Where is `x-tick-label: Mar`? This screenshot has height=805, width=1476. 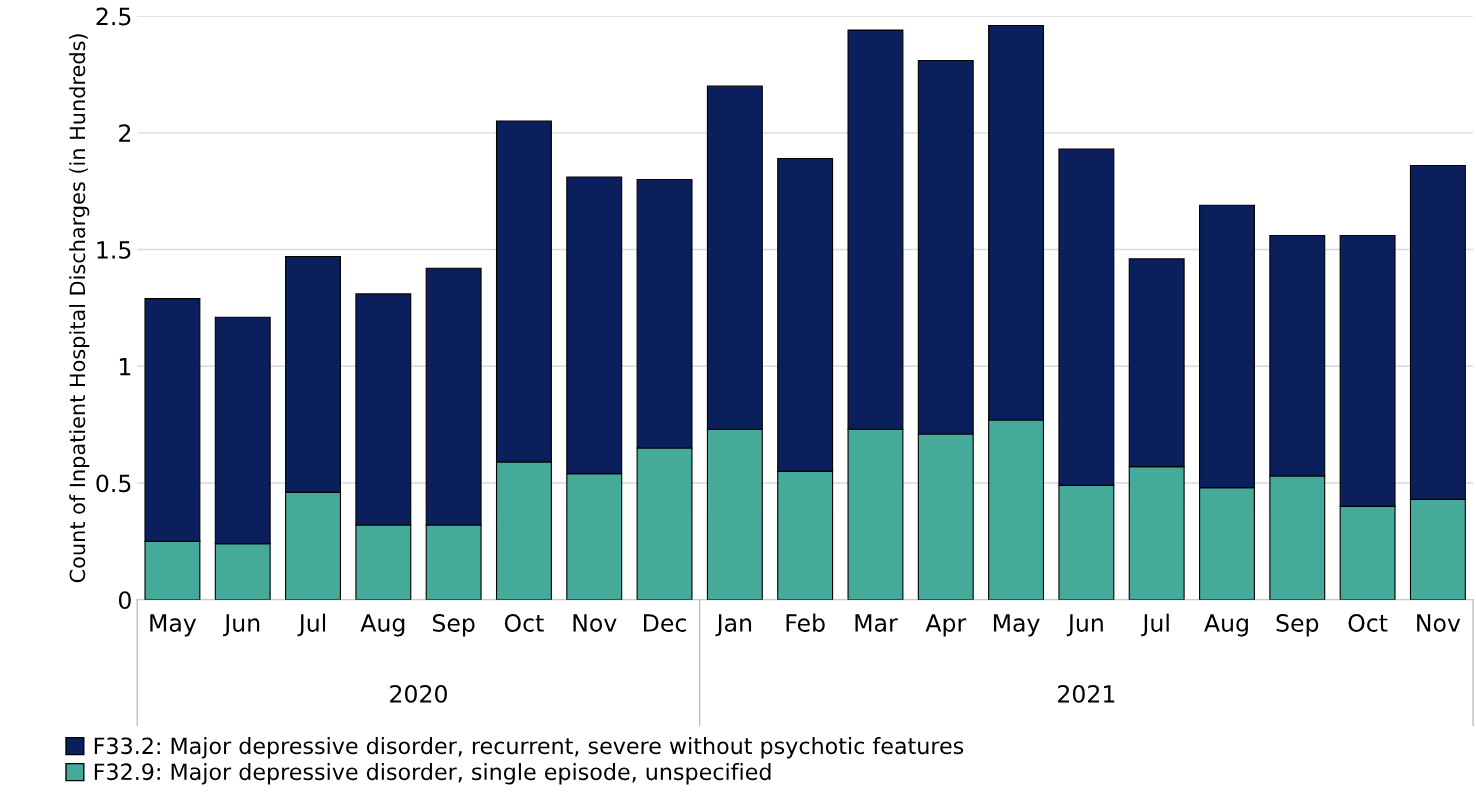 x-tick-label: Mar is located at coordinates (876, 623).